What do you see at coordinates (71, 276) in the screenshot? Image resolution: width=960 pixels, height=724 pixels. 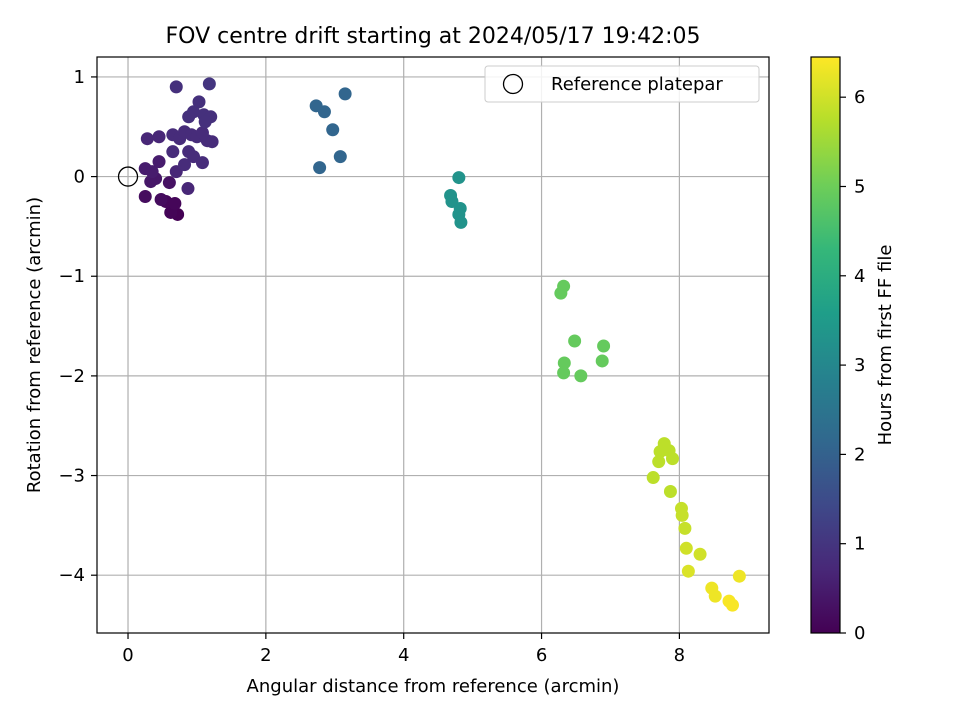 I see `y-tick-label: −1` at bounding box center [71, 276].